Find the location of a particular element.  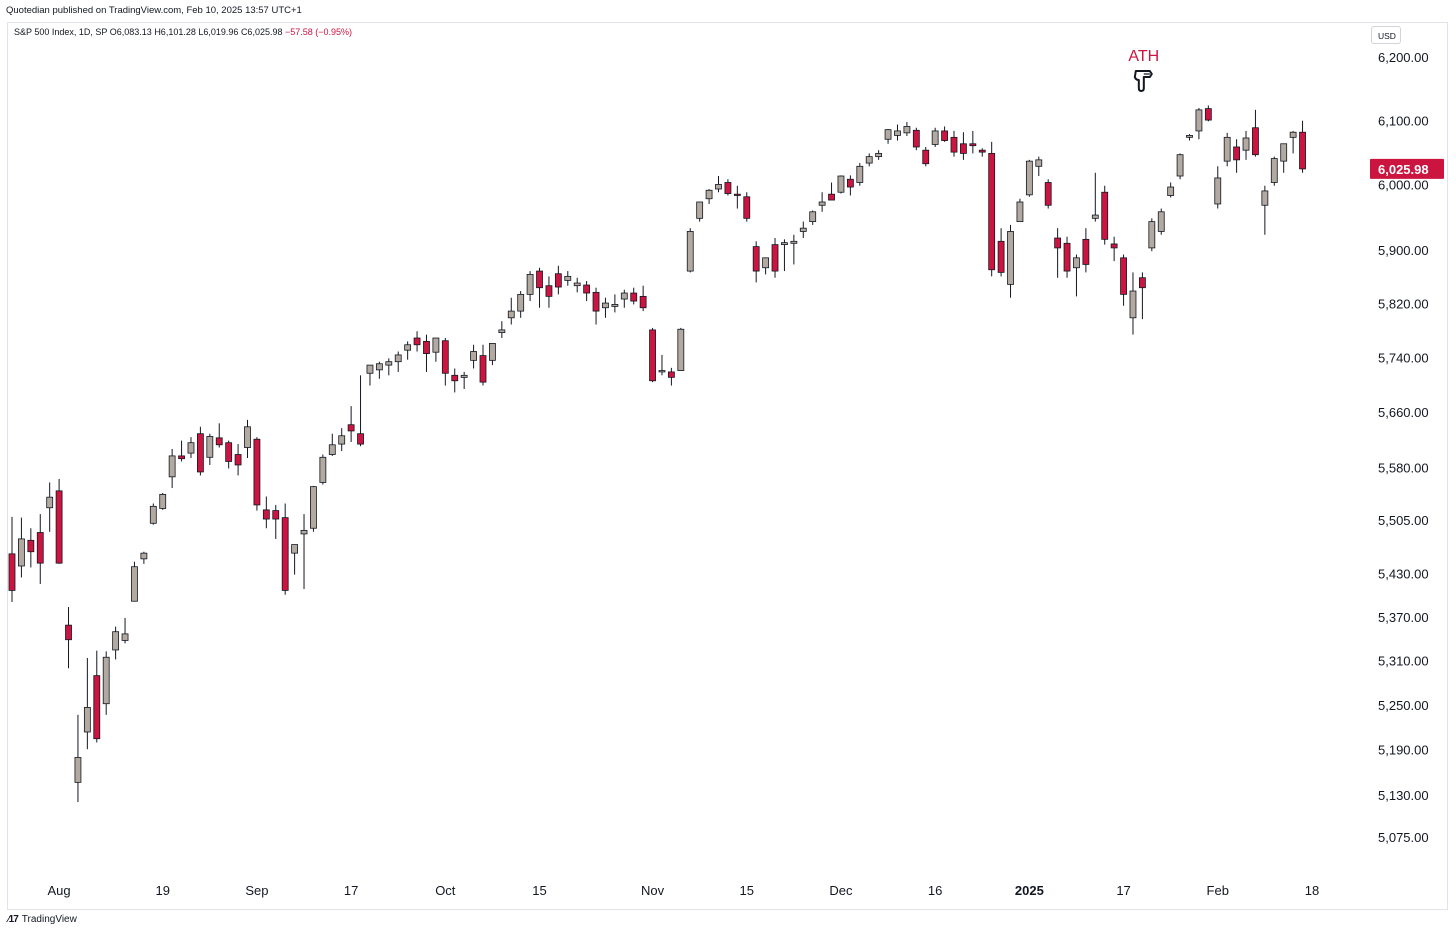

x-tick-label: 19 is located at coordinates (162, 890).